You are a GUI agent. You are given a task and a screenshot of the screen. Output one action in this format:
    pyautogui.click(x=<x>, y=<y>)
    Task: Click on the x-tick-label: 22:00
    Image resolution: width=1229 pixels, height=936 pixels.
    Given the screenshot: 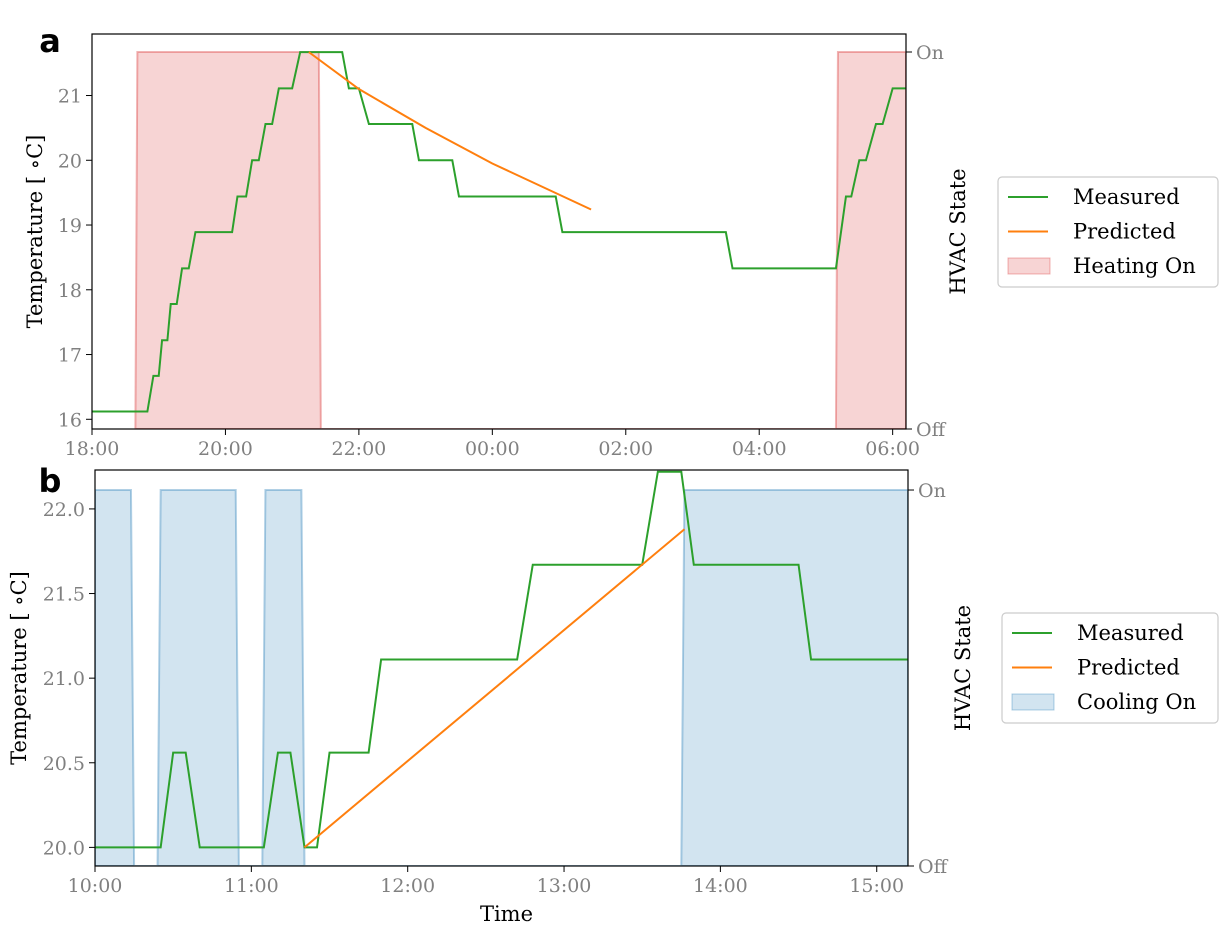 What is the action you would take?
    pyautogui.click(x=359, y=449)
    